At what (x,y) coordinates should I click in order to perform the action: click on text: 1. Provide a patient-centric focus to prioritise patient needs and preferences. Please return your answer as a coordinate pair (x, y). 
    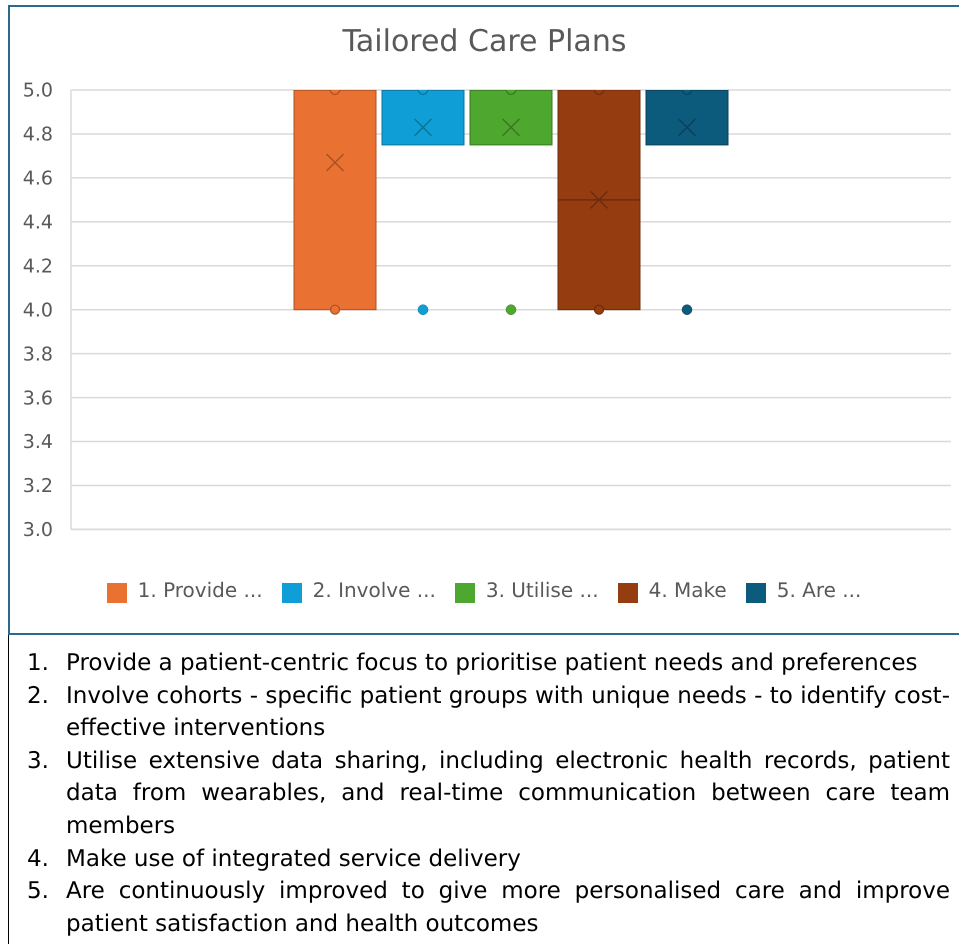
    Looking at the image, I should click on (473, 663).